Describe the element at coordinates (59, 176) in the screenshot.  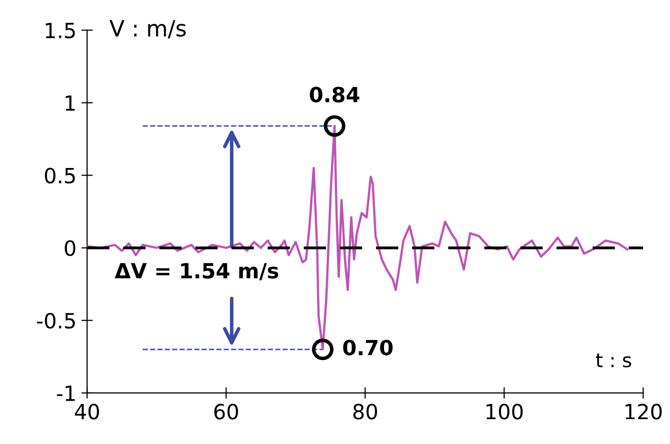
I see `y-tick-label: 0.5` at that location.